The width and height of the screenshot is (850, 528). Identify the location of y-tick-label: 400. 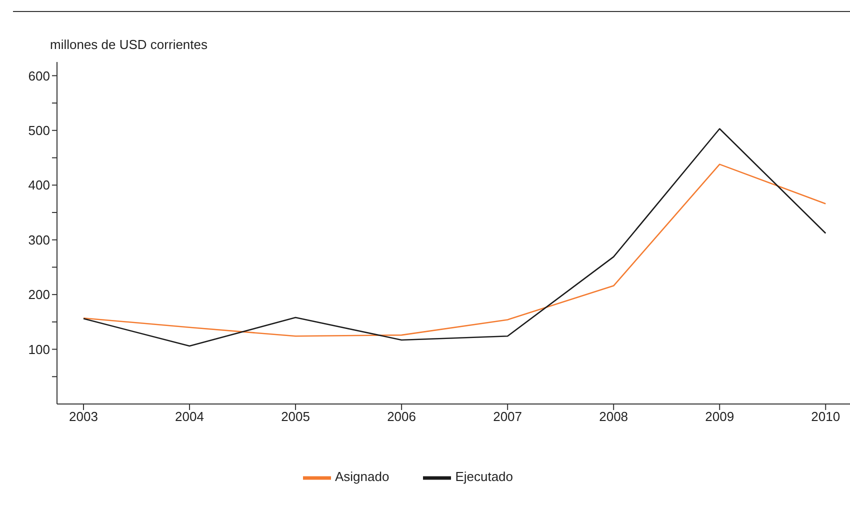
(39, 185).